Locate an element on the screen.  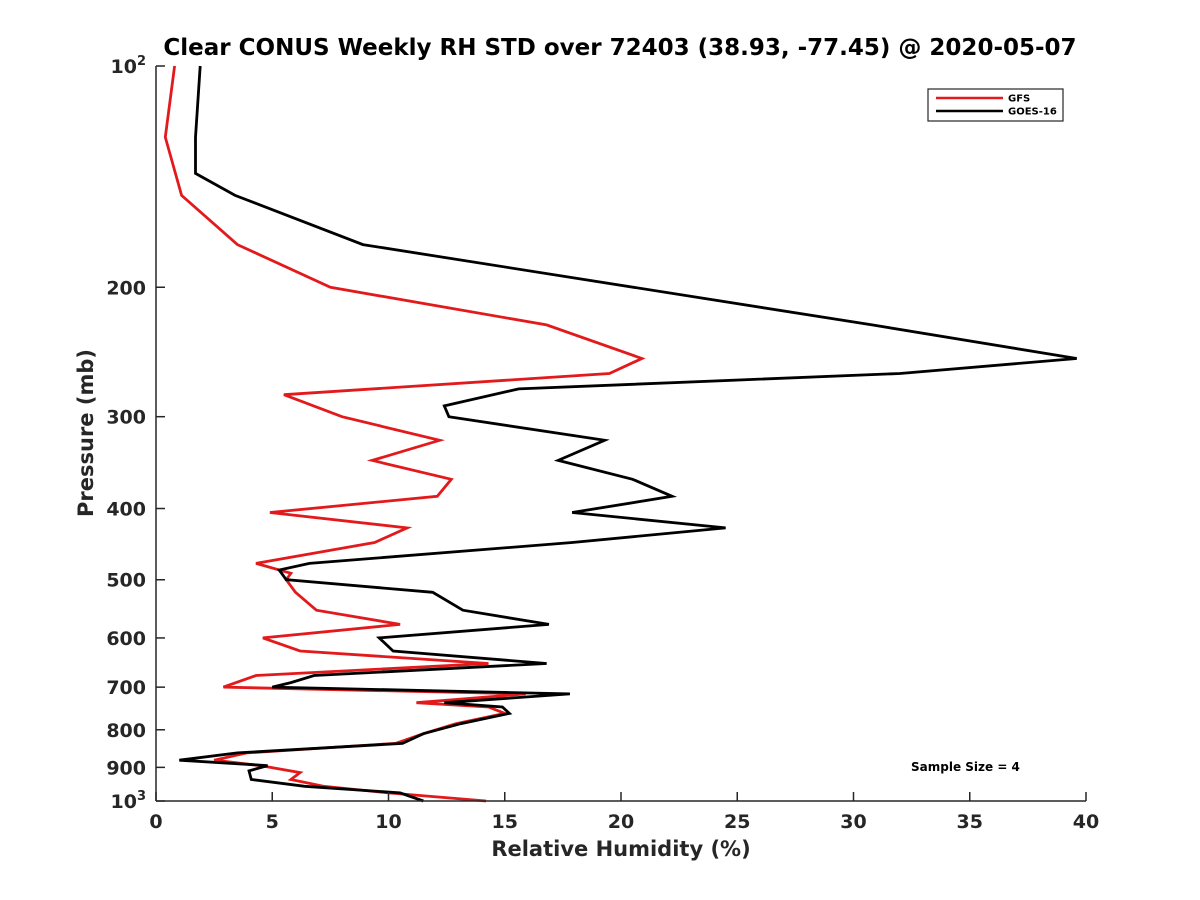
legend-box is located at coordinates (995, 105).